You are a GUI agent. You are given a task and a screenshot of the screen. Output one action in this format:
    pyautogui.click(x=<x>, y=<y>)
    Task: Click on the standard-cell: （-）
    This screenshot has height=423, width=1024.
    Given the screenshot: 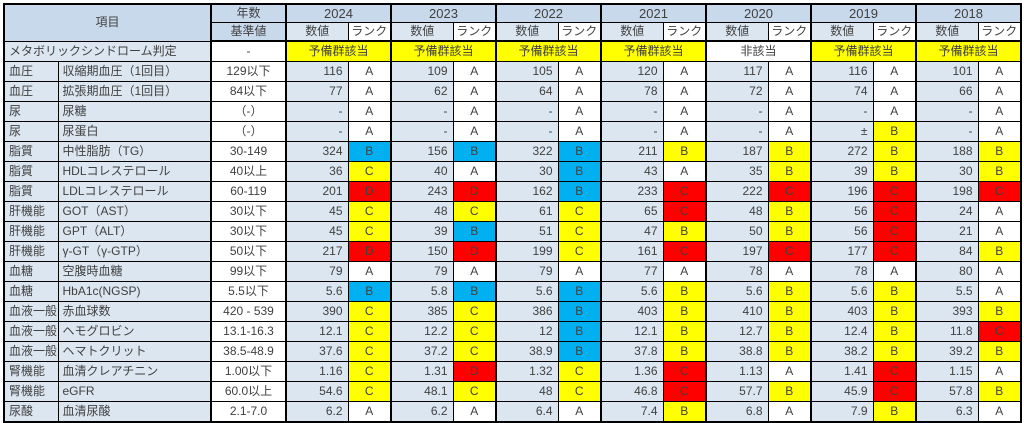 What is the action you would take?
    pyautogui.click(x=248, y=111)
    